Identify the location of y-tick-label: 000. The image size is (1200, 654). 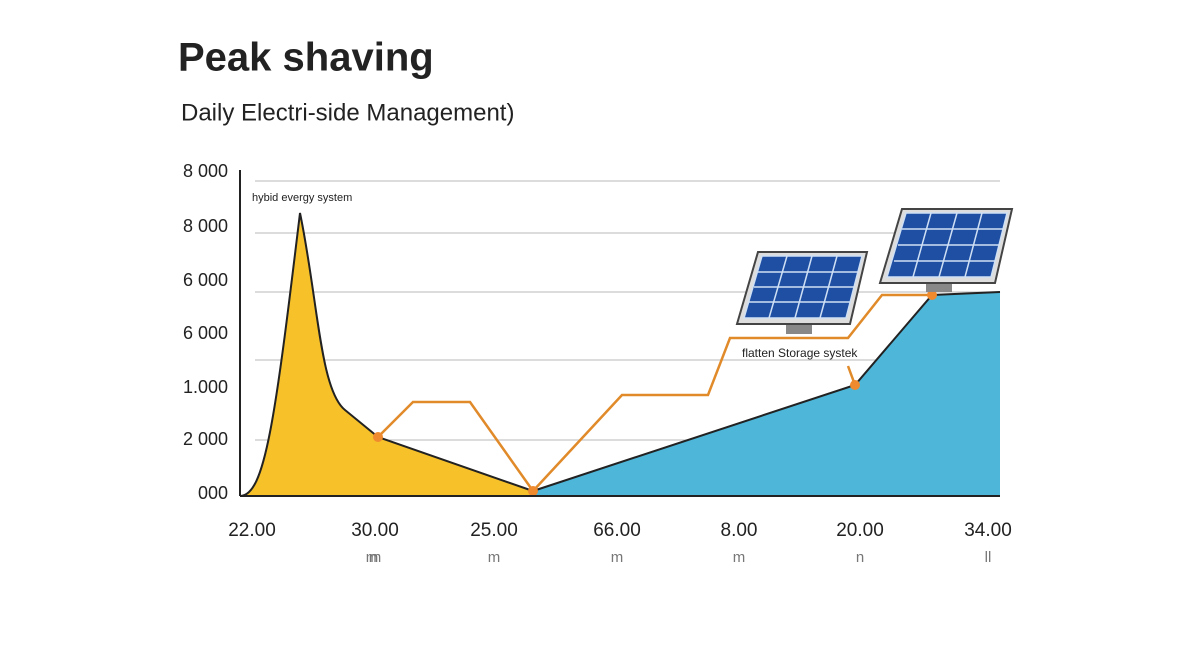
(213, 493).